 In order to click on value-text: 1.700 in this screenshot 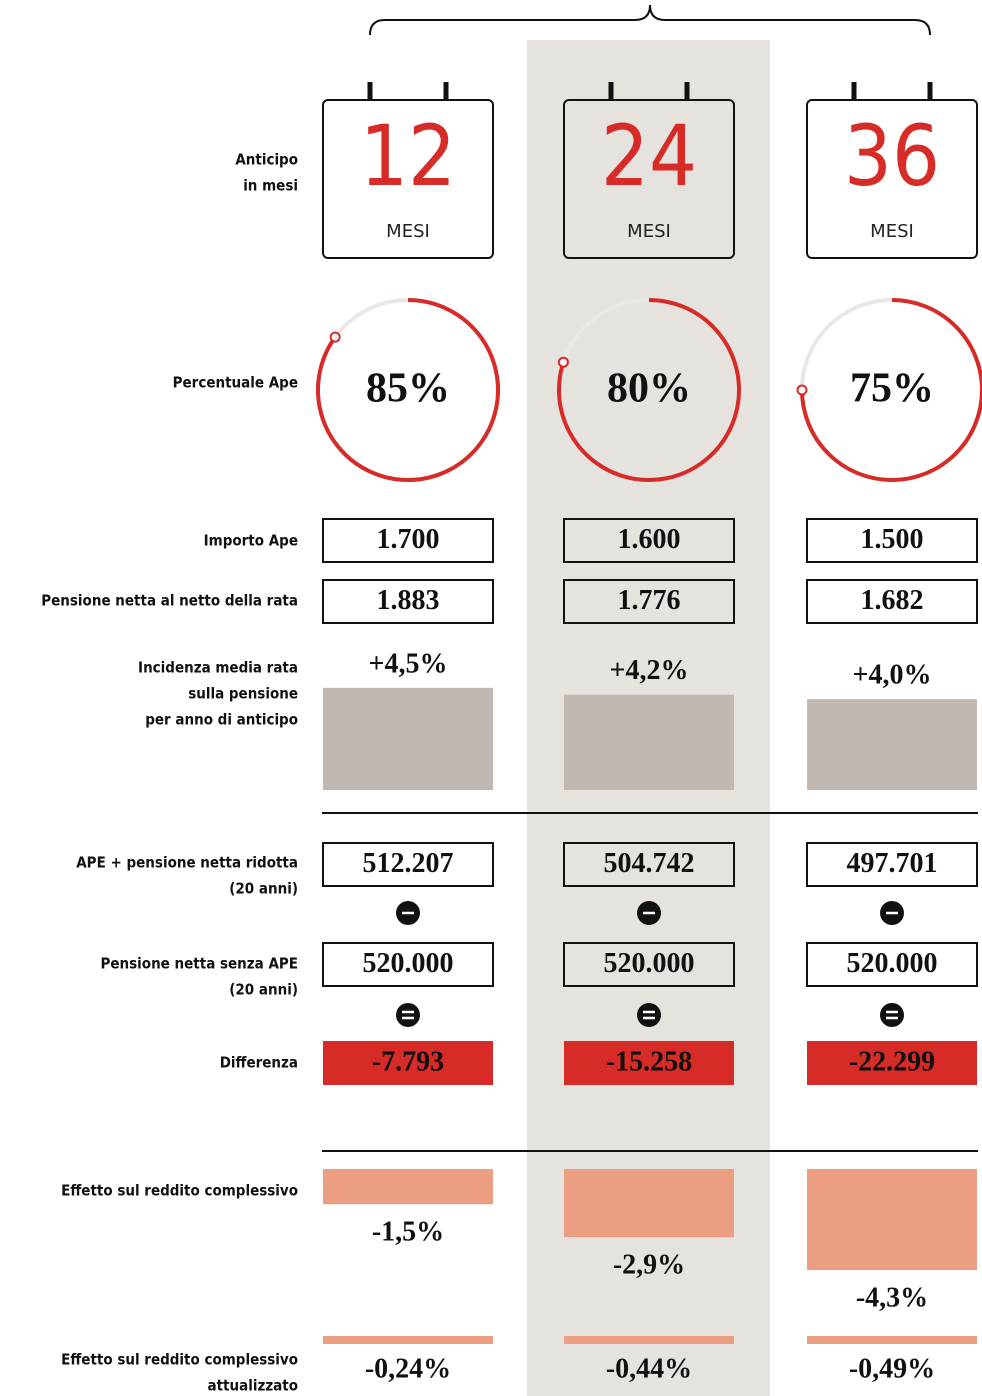, I will do `click(408, 539)`.